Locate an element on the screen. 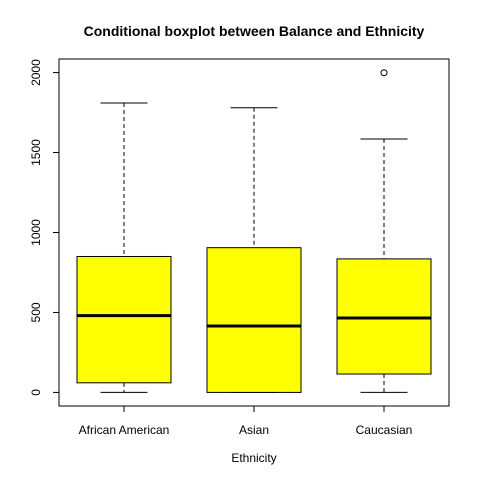  x-tick-label: Caucasian is located at coordinates (384, 430).